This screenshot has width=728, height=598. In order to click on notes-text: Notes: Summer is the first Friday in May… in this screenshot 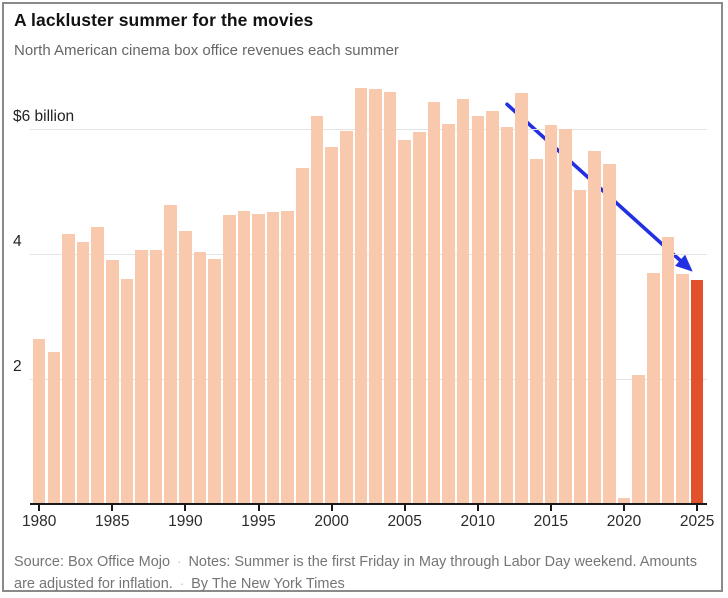, I will do `click(355, 573)`.